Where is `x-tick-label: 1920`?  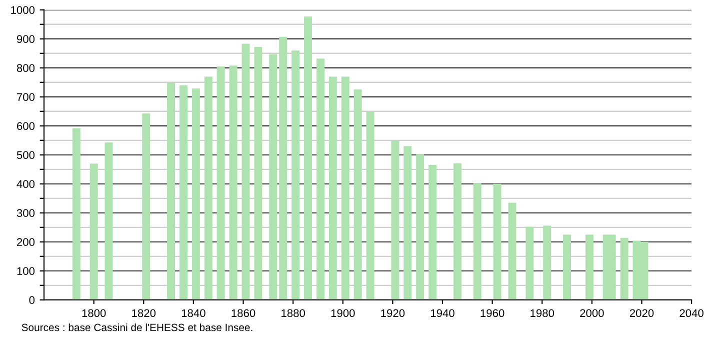 x-tick-label: 1920 is located at coordinates (393, 313).